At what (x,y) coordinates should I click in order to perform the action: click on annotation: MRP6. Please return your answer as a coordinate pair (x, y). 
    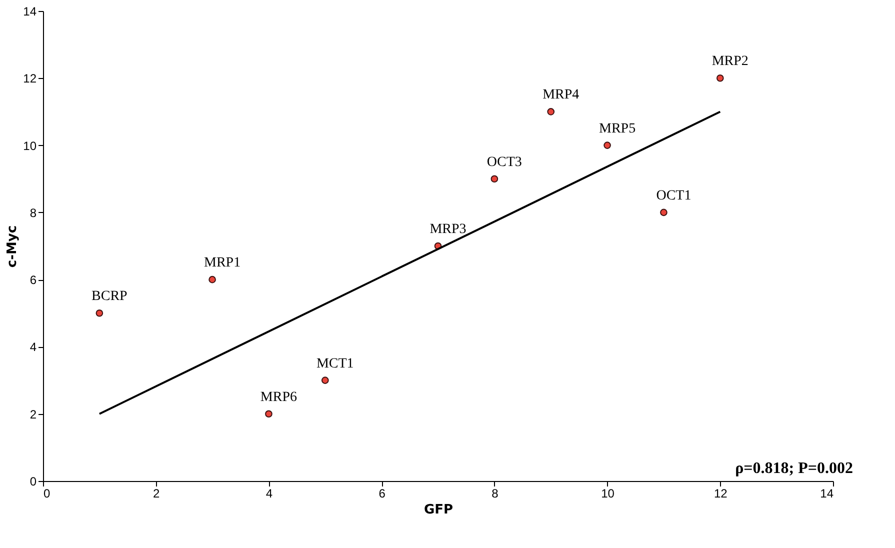
    Looking at the image, I should click on (279, 397).